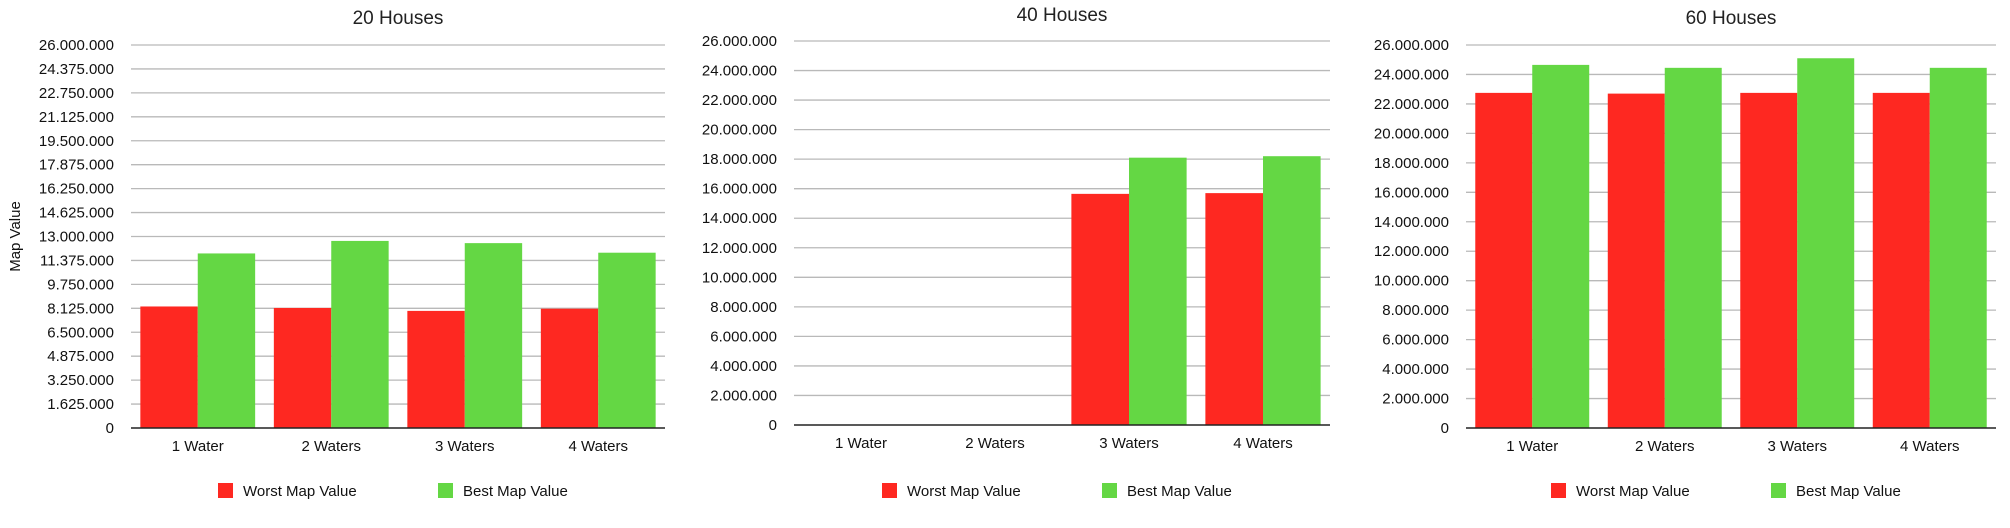 This screenshot has height=528, width=2010. What do you see at coordinates (1558, 490) in the screenshot?
I see `chart-3-legend-swatch-worst` at bounding box center [1558, 490].